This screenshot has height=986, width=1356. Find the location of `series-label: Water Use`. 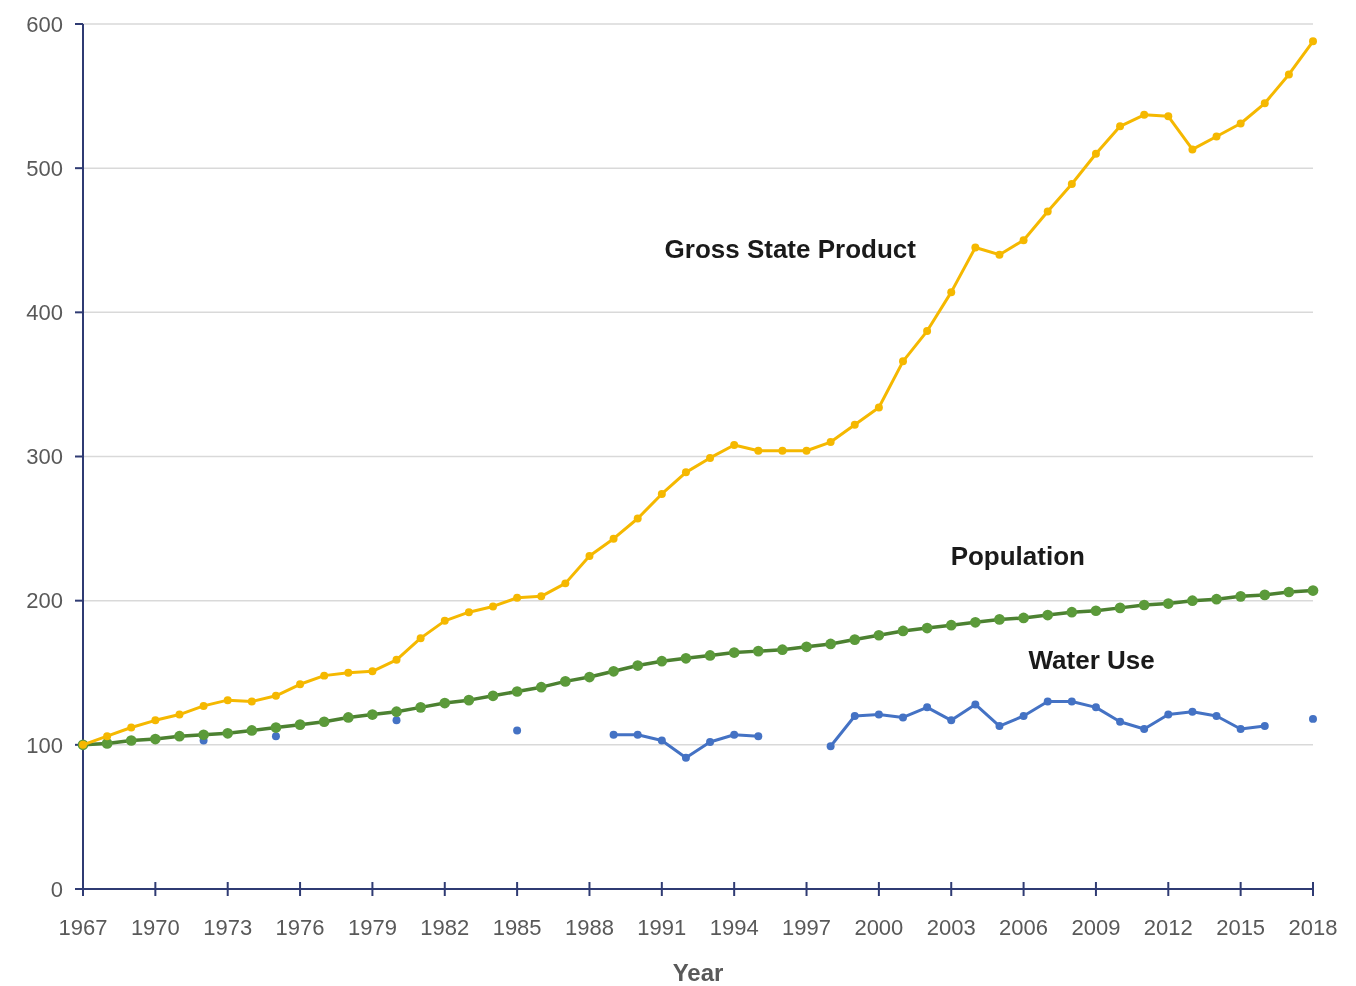

series-label: Water Use is located at coordinates (1091, 660).